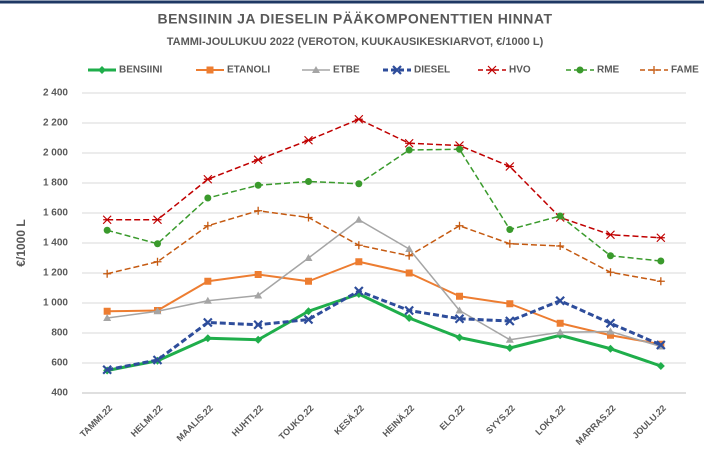  I want to click on legend-item: ETANOLI, so click(233, 70).